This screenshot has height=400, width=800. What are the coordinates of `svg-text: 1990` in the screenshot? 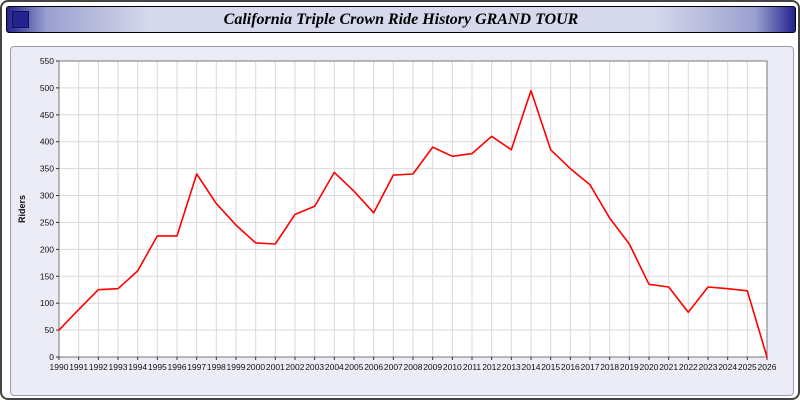 It's located at (59, 367).